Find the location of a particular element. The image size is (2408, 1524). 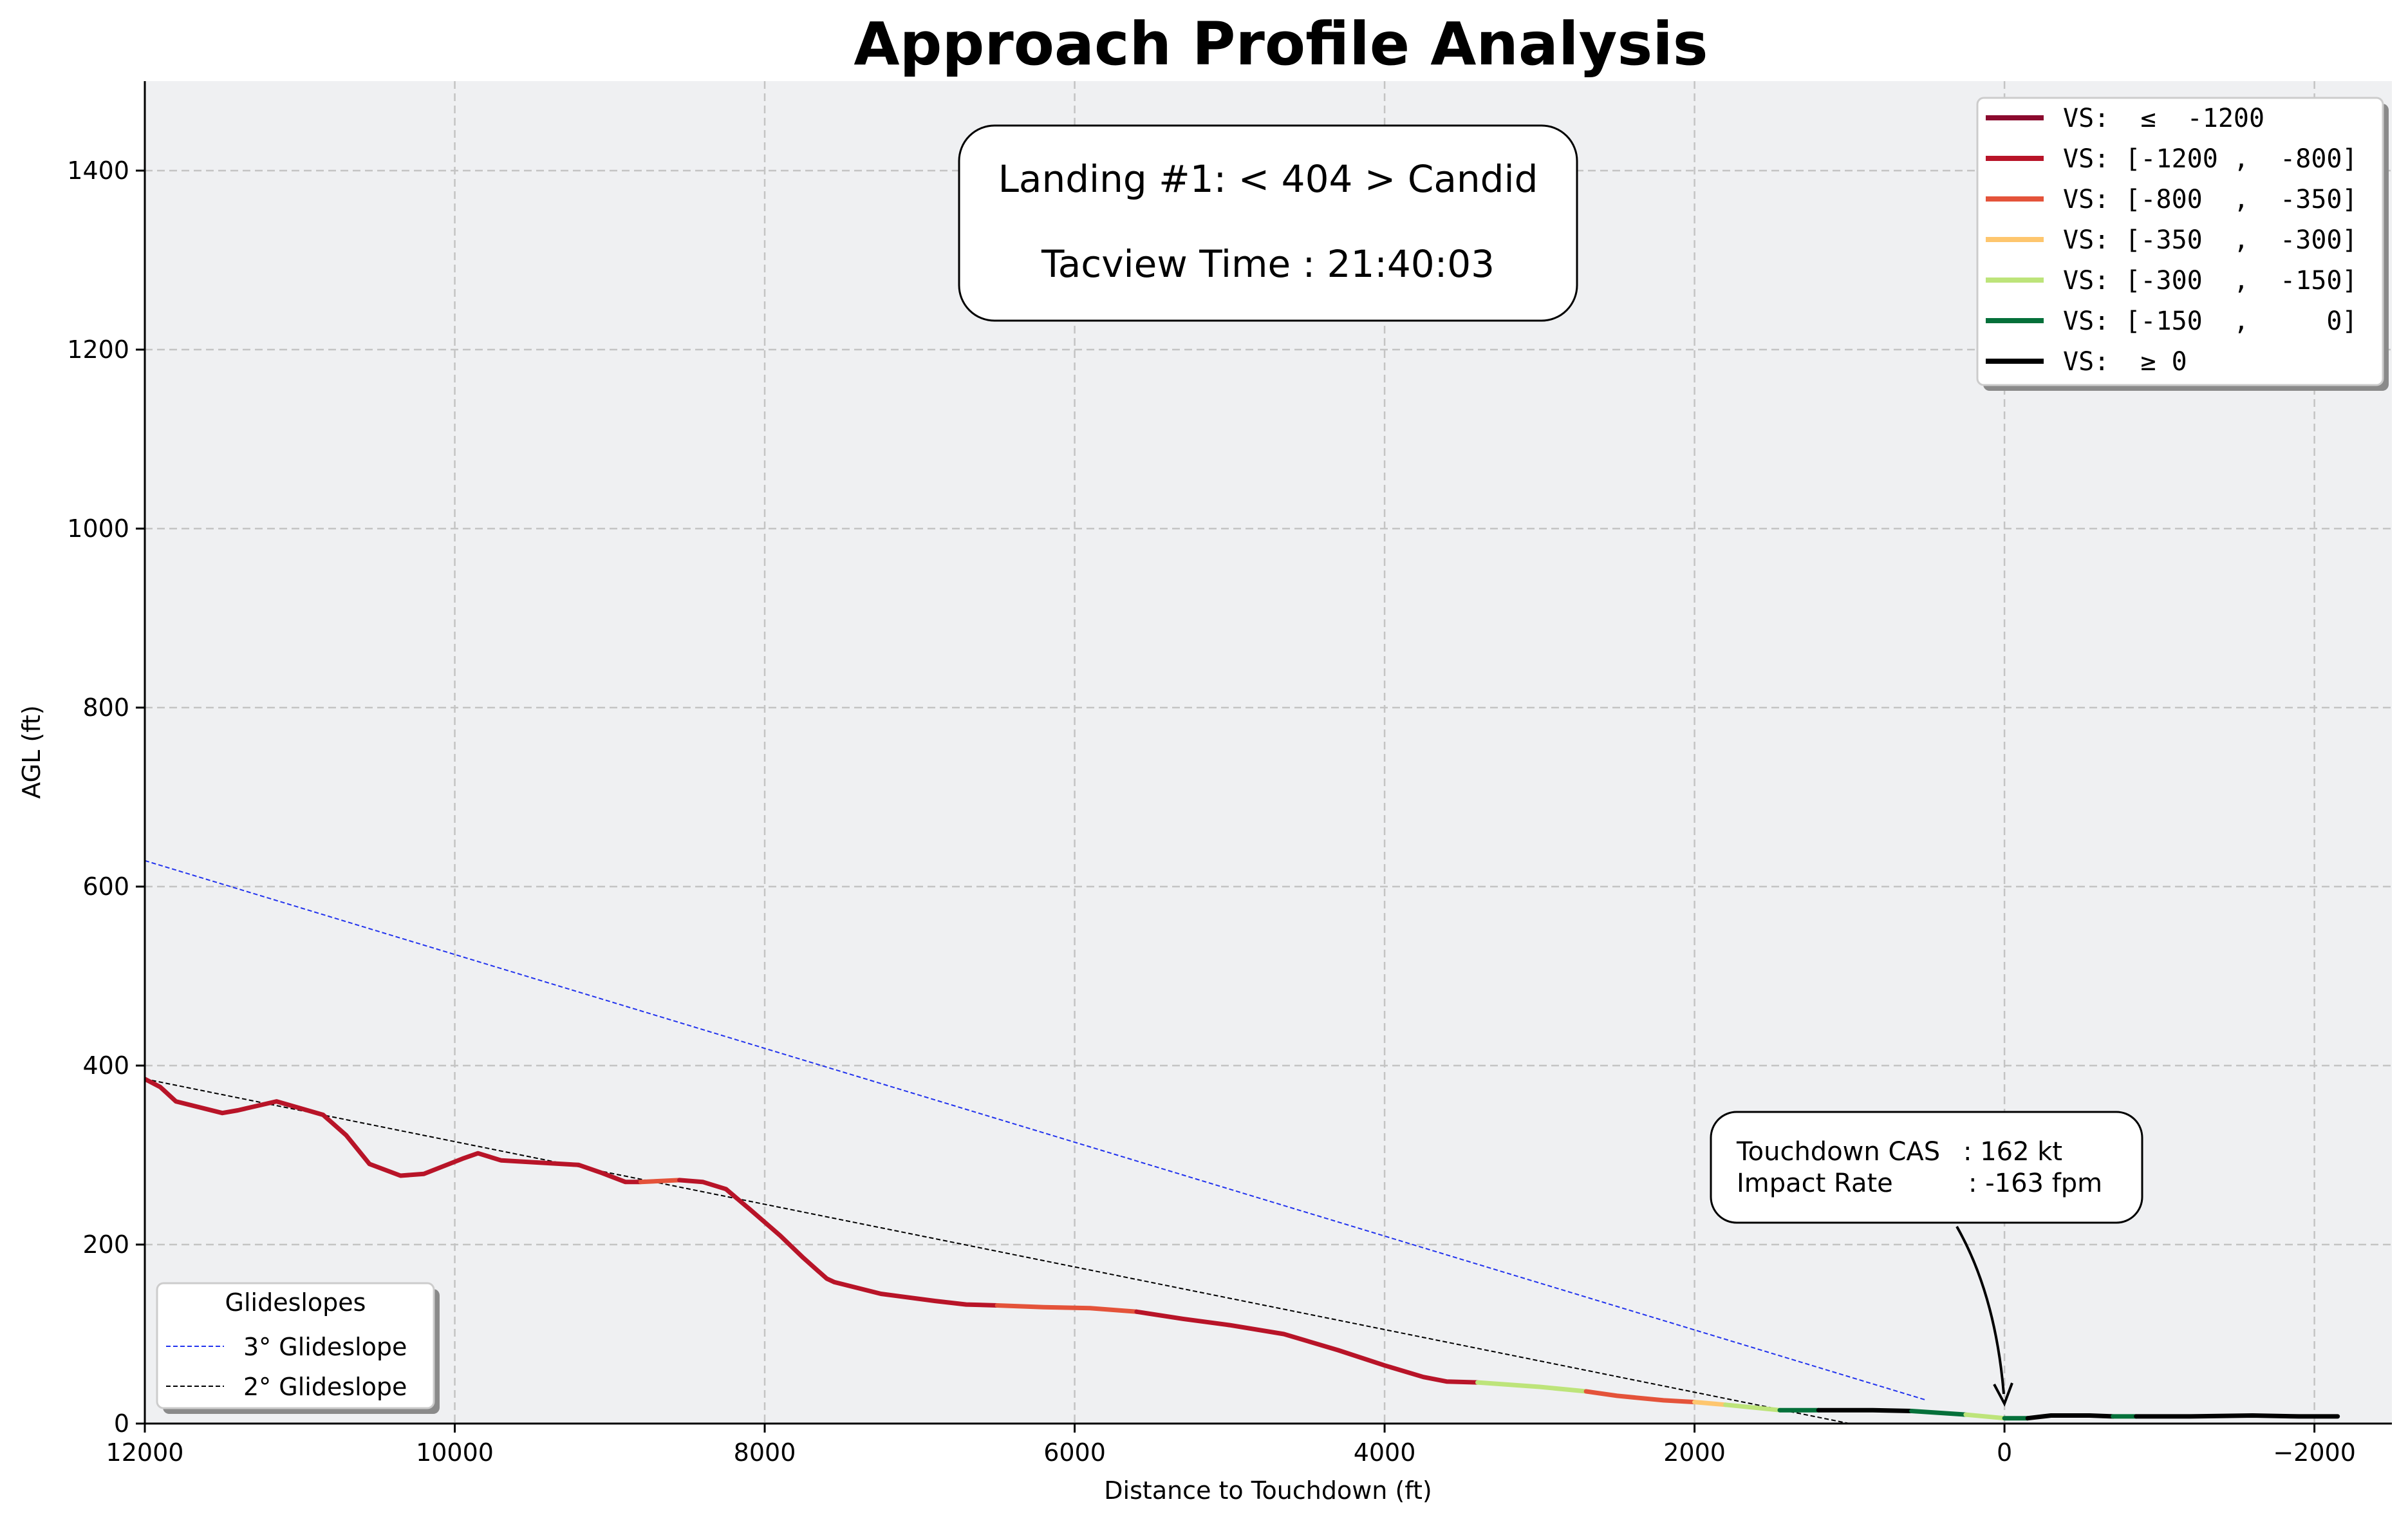

vs-legend-label: VS: [-1200 , -800] is located at coordinates (2210, 159).